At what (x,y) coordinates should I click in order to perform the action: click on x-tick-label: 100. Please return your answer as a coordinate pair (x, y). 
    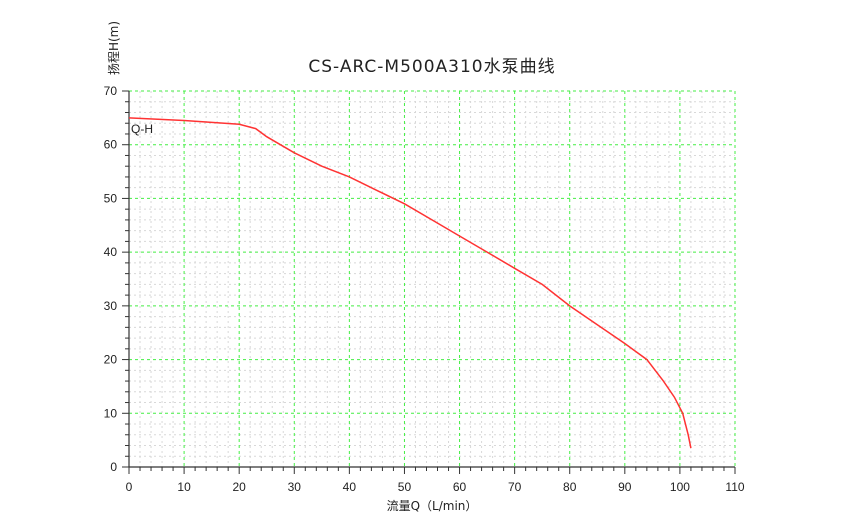
    Looking at the image, I should click on (680, 487).